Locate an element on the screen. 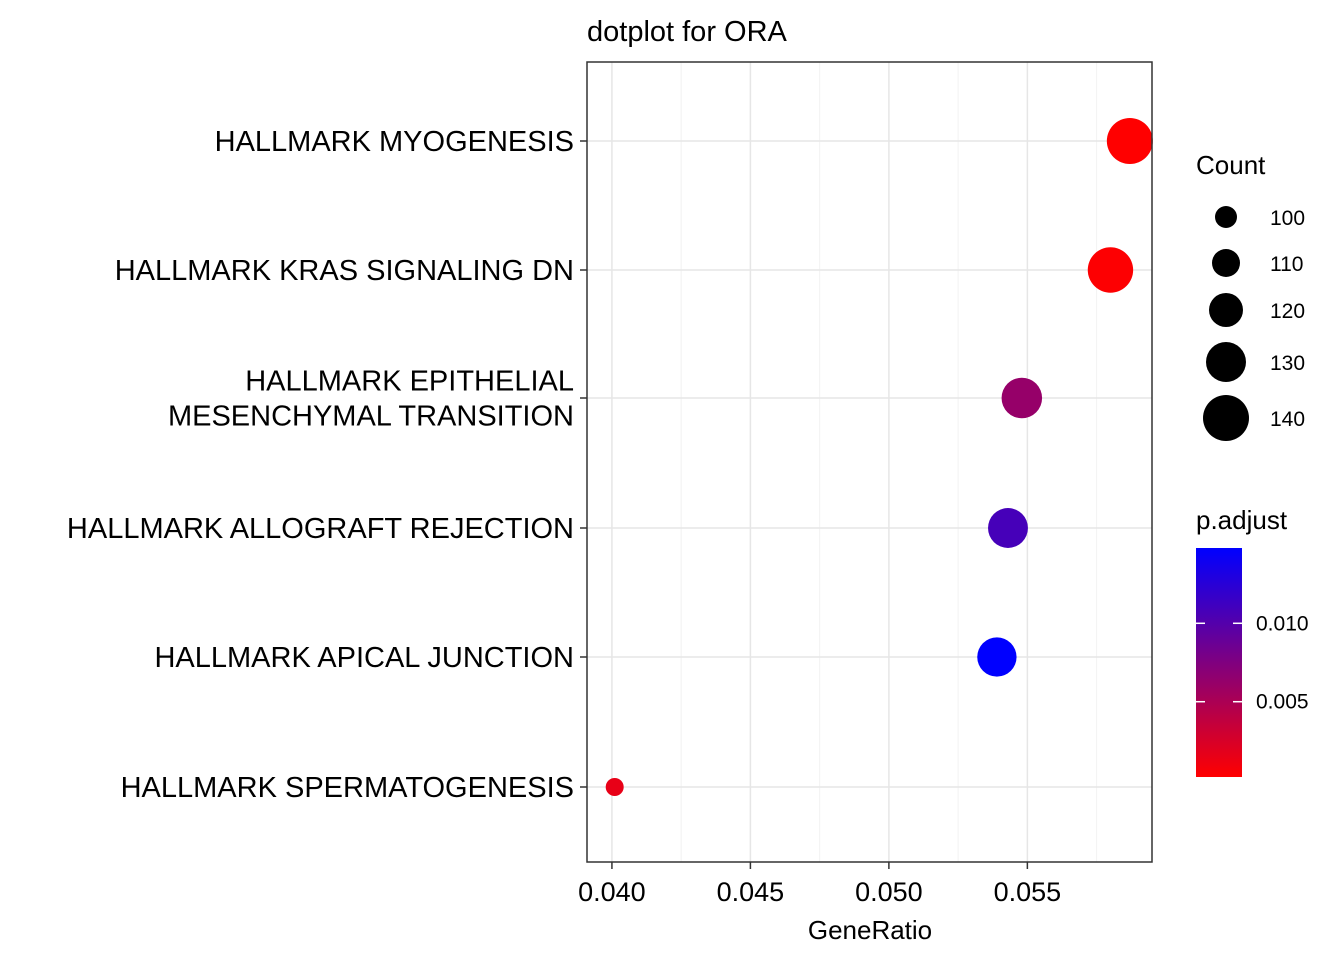 This screenshot has width=1344, height=965. x-axis: 0.040 0.045 0.050 0.055 is located at coordinates (819, 884).